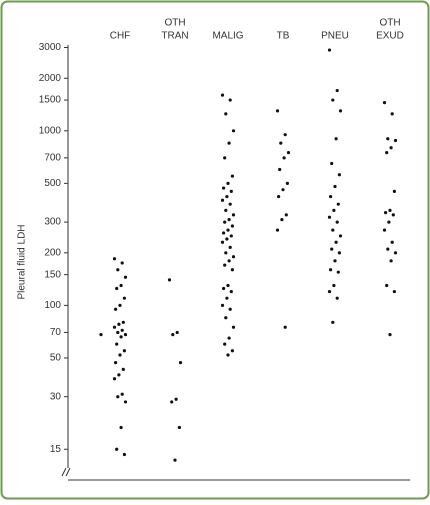 The height and width of the screenshot is (505, 430). I want to click on y-tick-label: 500, so click(52, 183).